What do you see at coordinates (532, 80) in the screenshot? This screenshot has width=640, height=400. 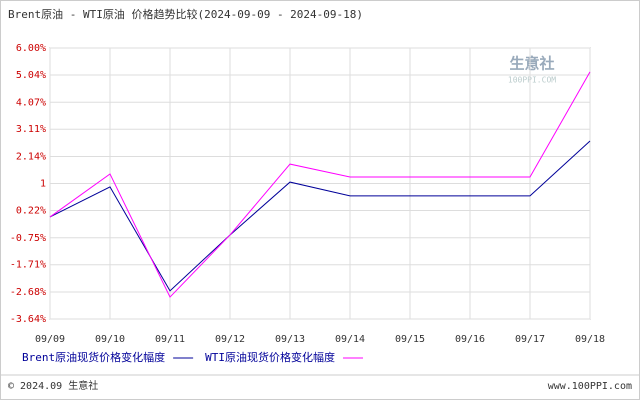 I see `watermark: 100PPI.COM` at bounding box center [532, 80].